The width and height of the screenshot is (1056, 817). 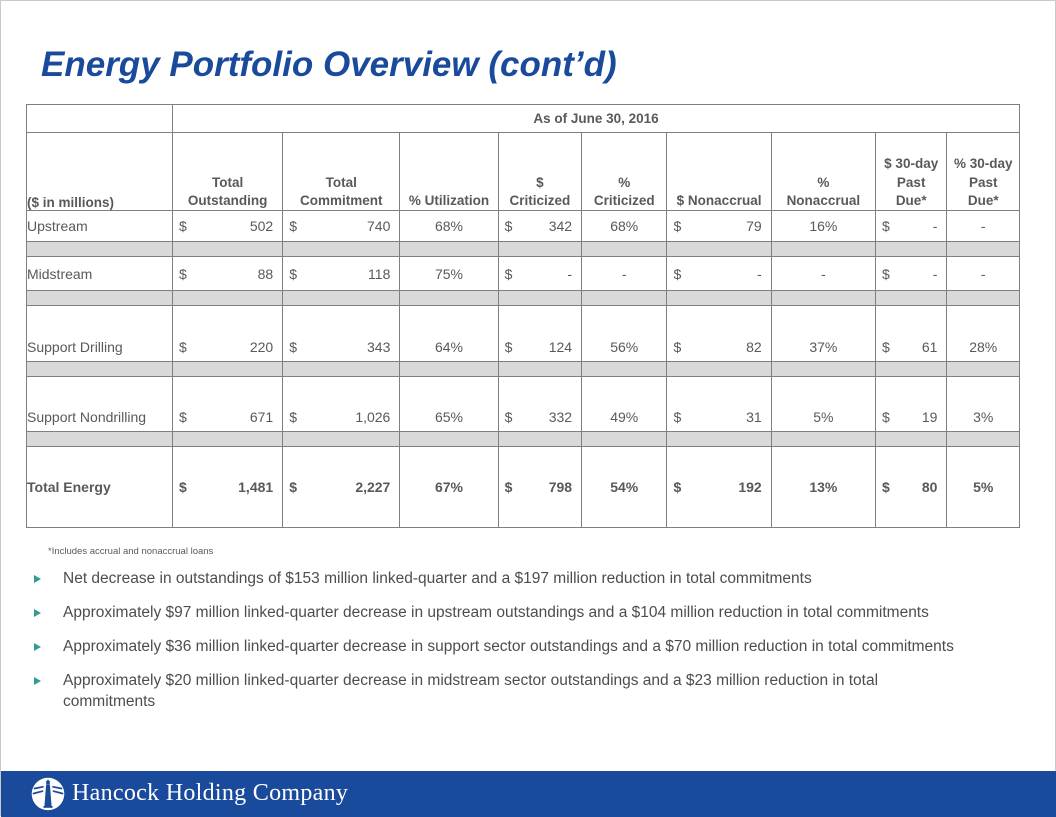 What do you see at coordinates (99, 273) in the screenshot?
I see `row-label: Midstream` at bounding box center [99, 273].